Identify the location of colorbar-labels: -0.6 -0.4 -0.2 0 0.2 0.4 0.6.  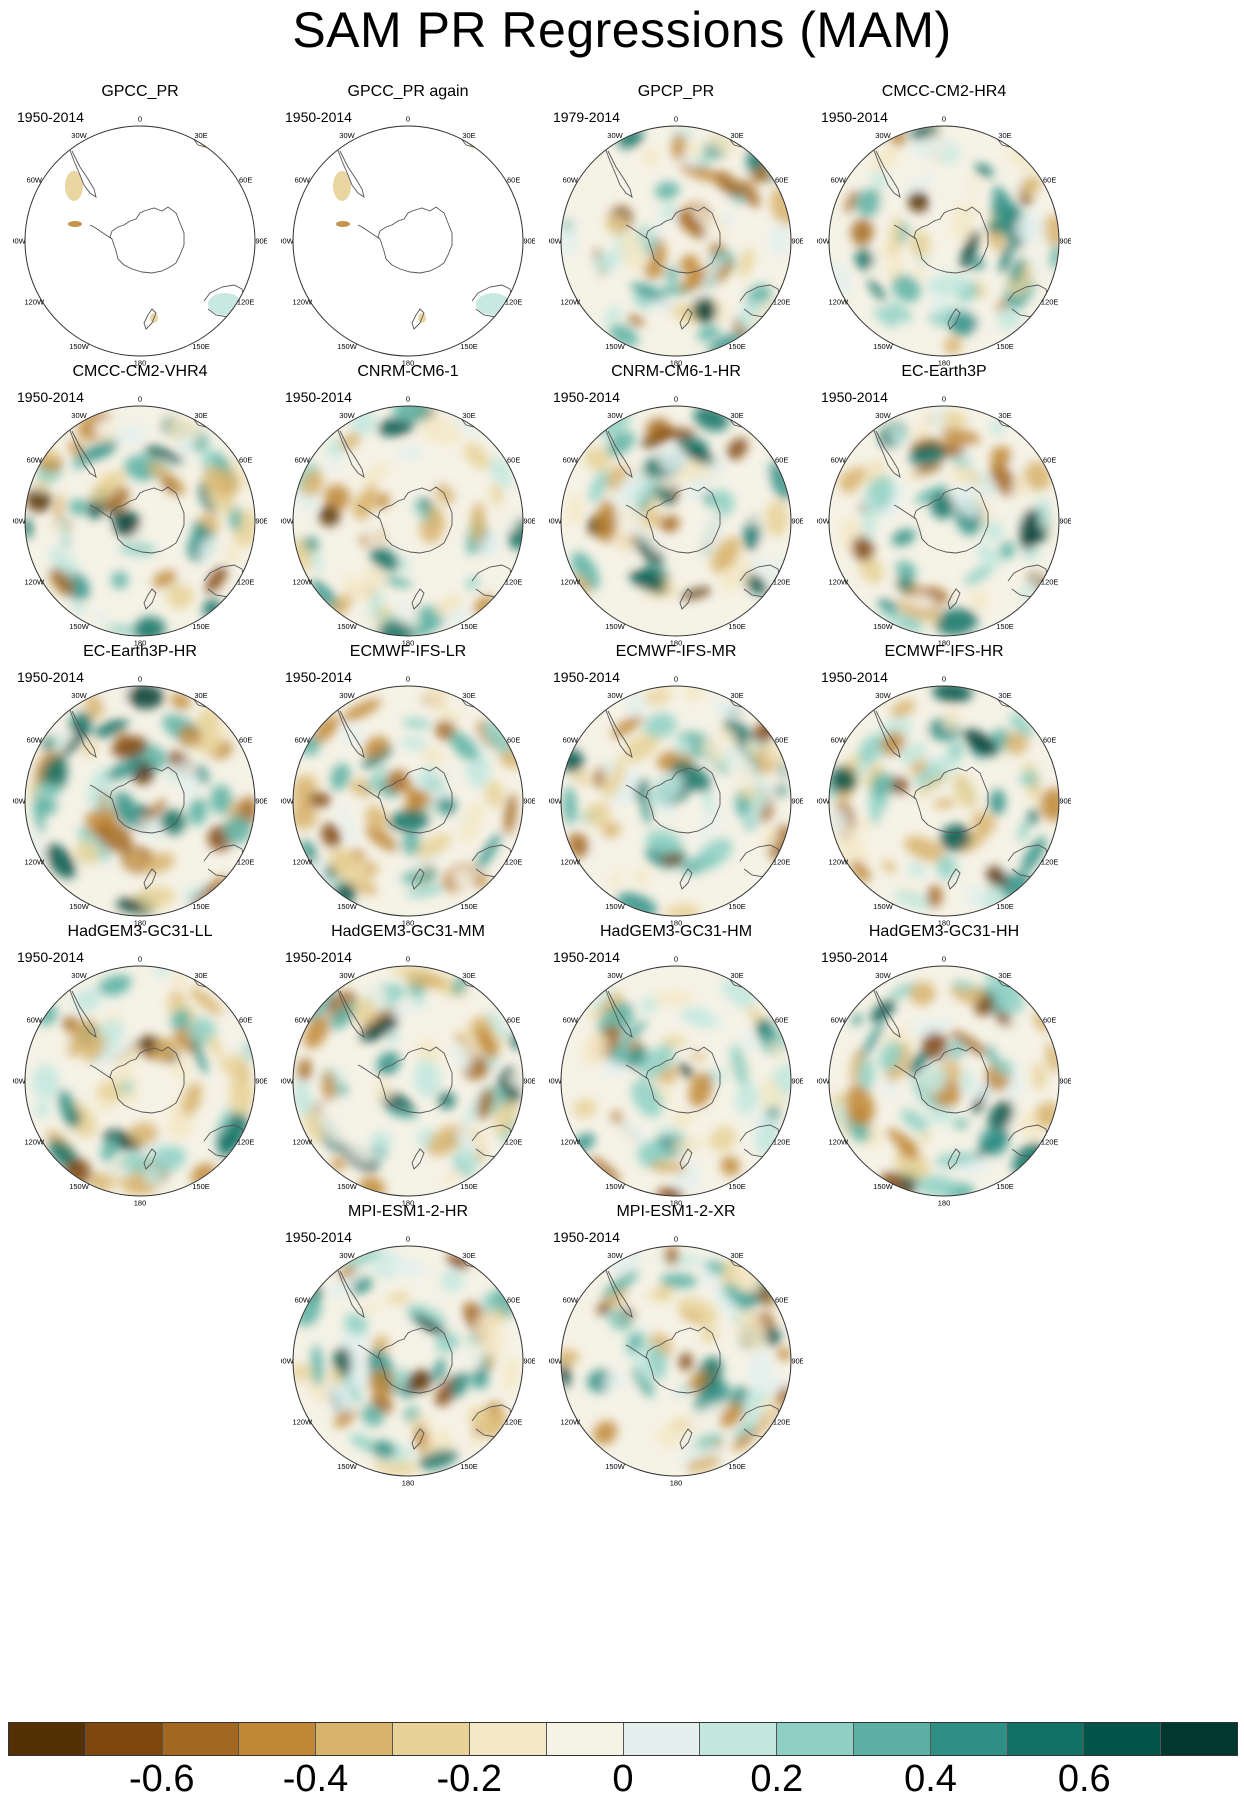
(623, 1779).